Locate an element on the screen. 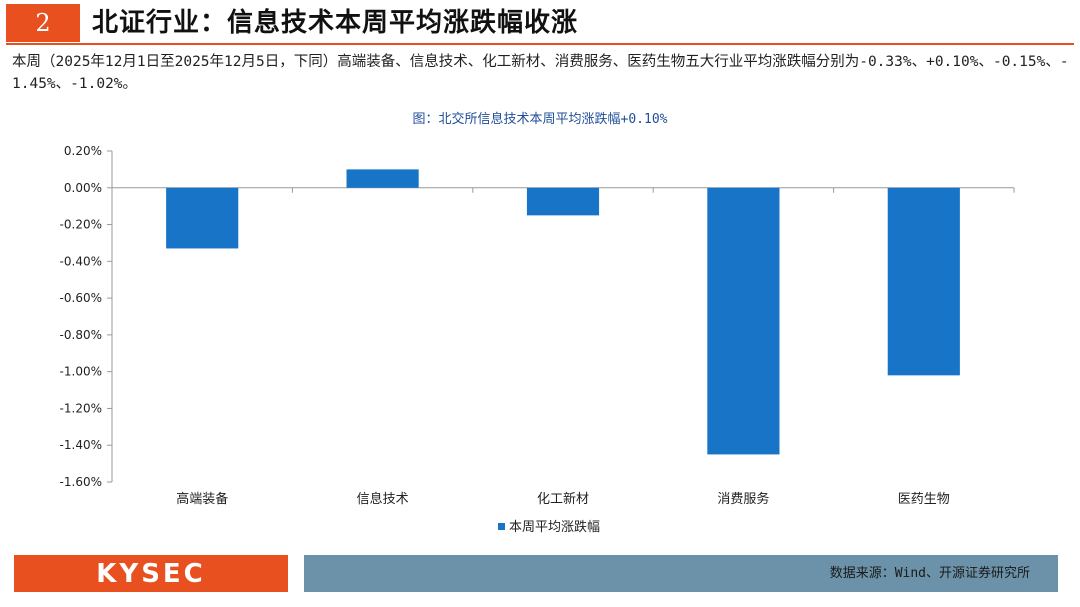  y-tick-label: 0.20% is located at coordinates (83, 151).